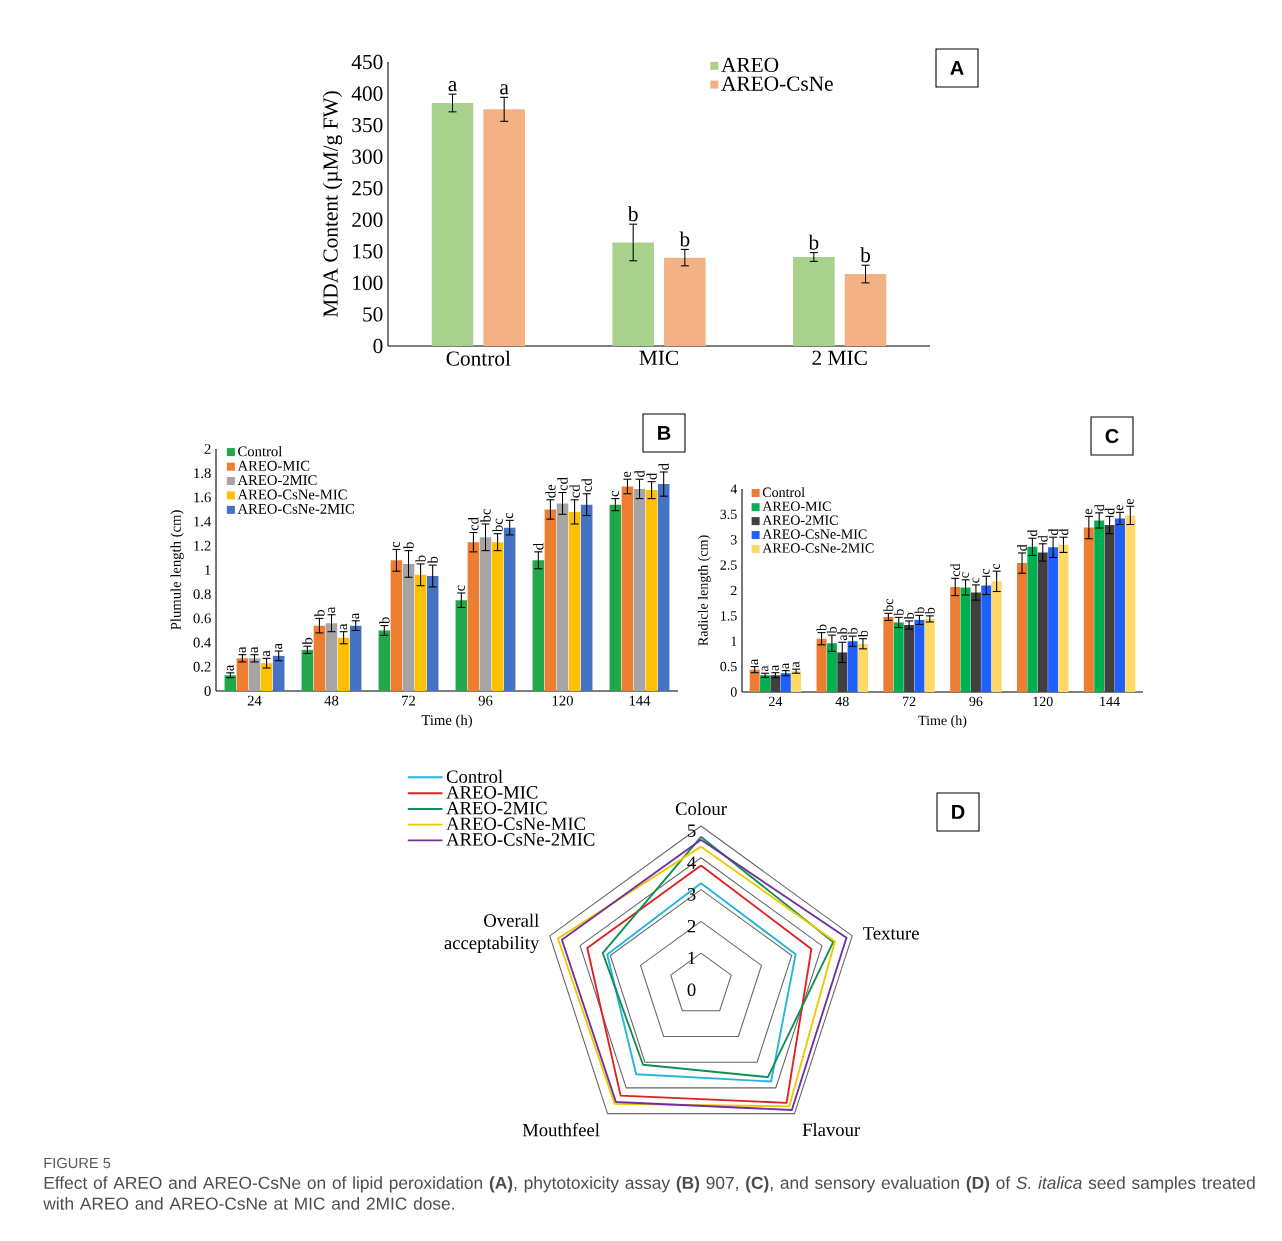  I want to click on data-label: ab, so click(842, 634).